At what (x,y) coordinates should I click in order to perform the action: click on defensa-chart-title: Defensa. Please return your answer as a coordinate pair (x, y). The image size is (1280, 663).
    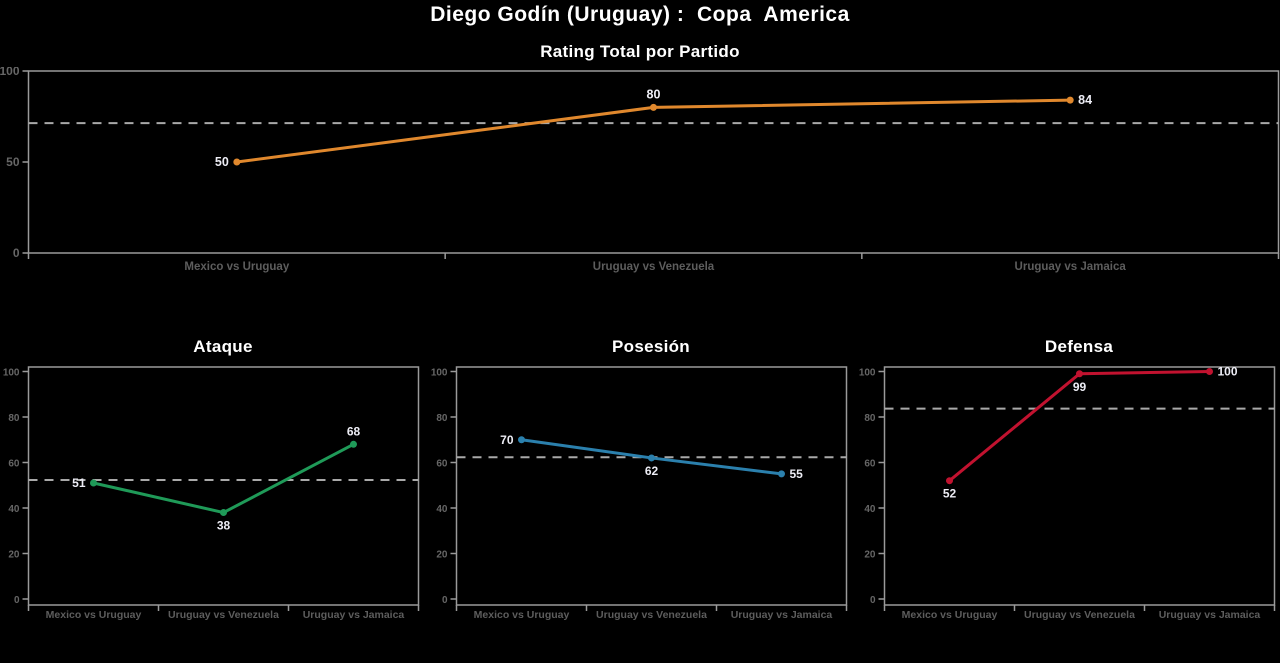
    Looking at the image, I should click on (1079, 346).